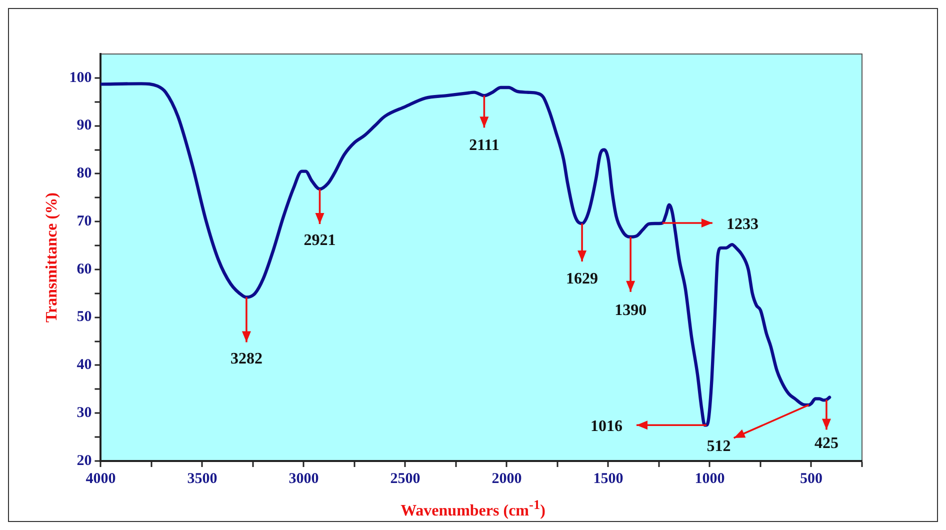  Describe the element at coordinates (405, 478) in the screenshot. I see `x-tick-label: 2500` at that location.